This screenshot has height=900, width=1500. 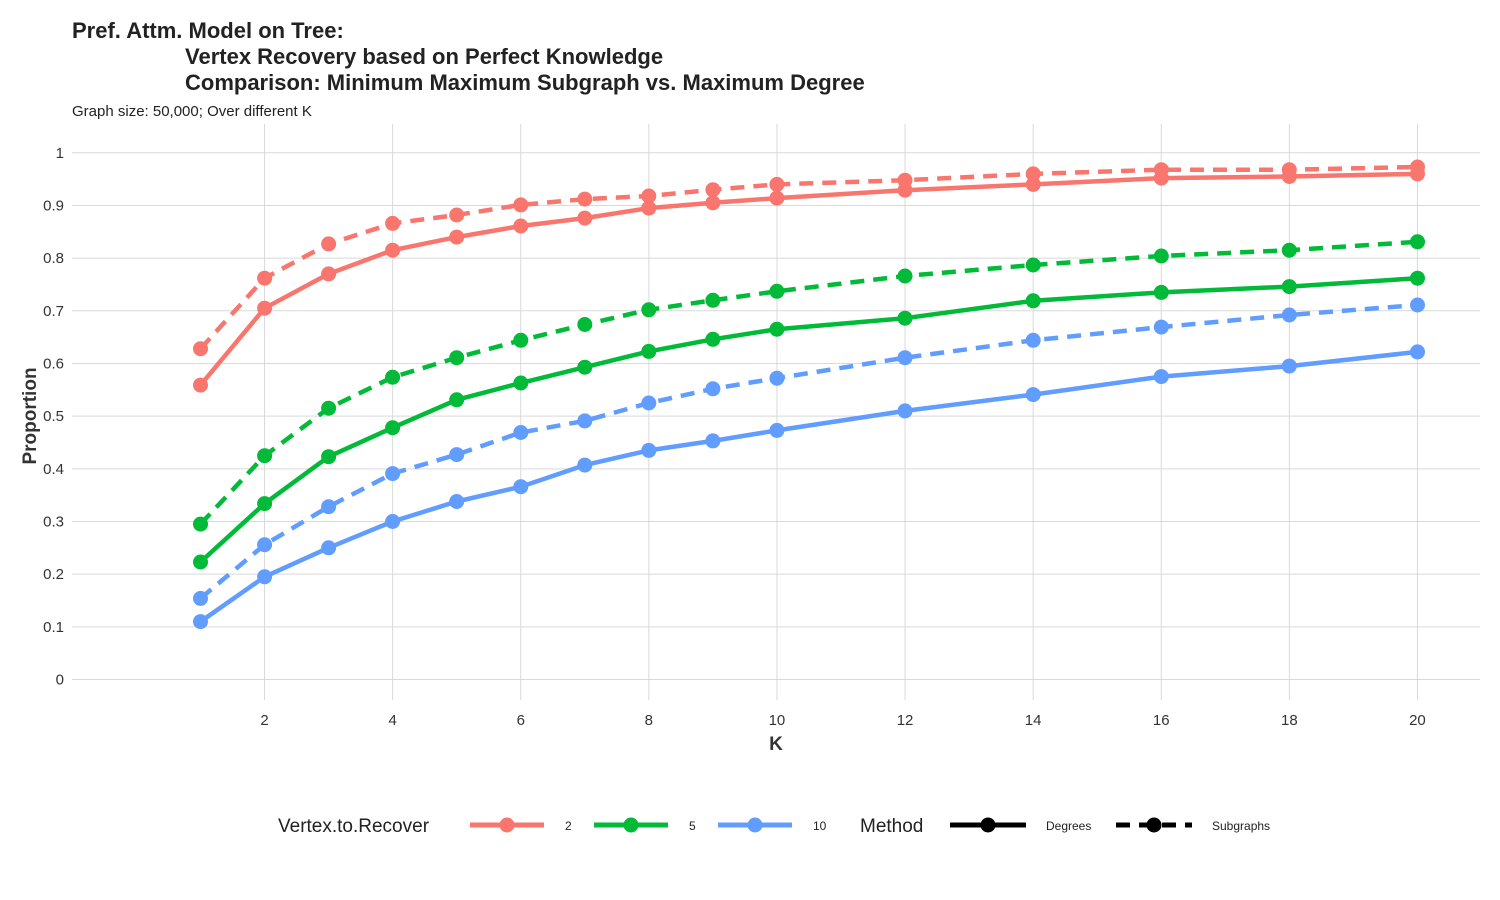 I want to click on legend-key-degrees: Degrees, so click(x=1020, y=825).